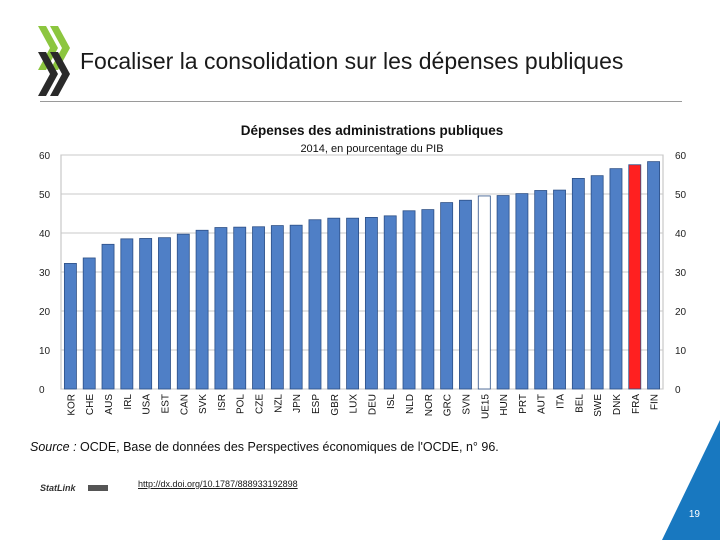 This screenshot has height=540, width=720. What do you see at coordinates (218, 484) in the screenshot?
I see `statlink-url-link: http://dx.doi.org/10.1787/888933192898` at bounding box center [218, 484].